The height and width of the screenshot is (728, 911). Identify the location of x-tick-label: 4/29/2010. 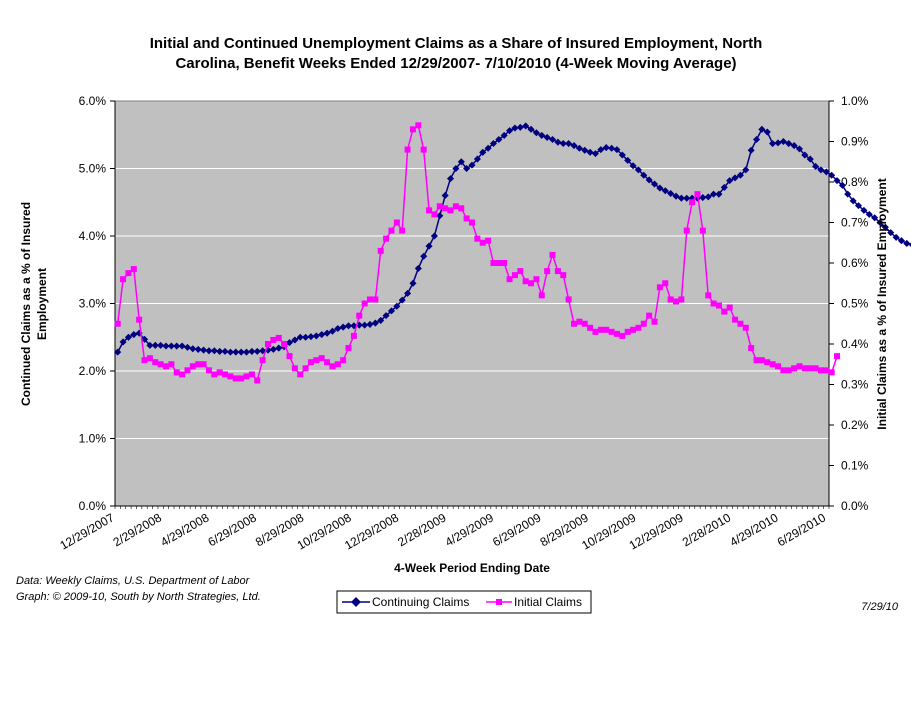
(754, 529).